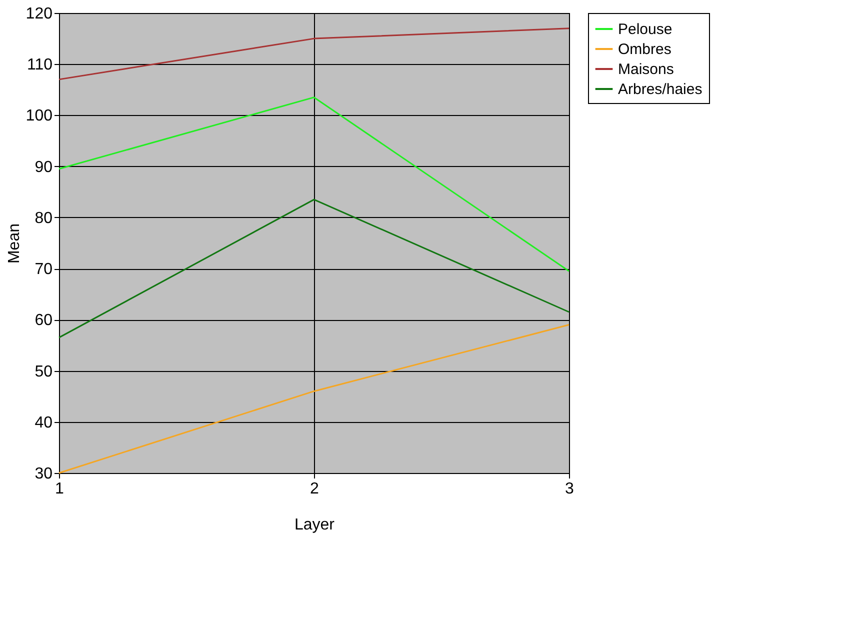 Image resolution: width=847 pixels, height=624 pixels. What do you see at coordinates (39, 14) in the screenshot?
I see `y-tick-label: 120` at bounding box center [39, 14].